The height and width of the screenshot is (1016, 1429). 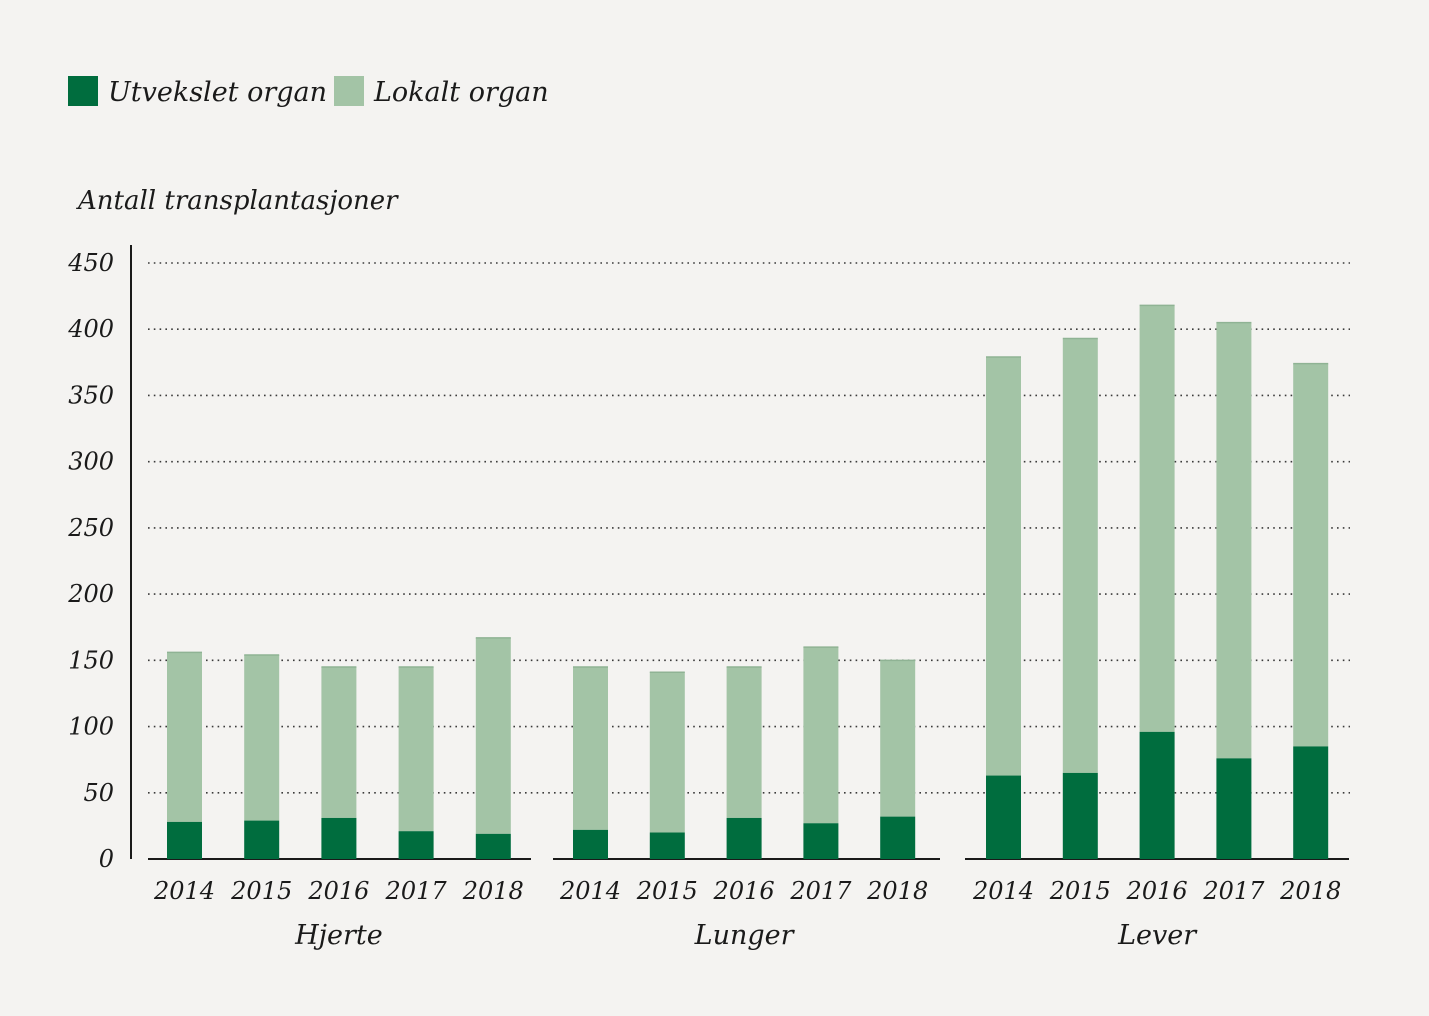 What do you see at coordinates (217, 92) in the screenshot?
I see `legend-label-utvekslet: Utvekslet organ` at bounding box center [217, 92].